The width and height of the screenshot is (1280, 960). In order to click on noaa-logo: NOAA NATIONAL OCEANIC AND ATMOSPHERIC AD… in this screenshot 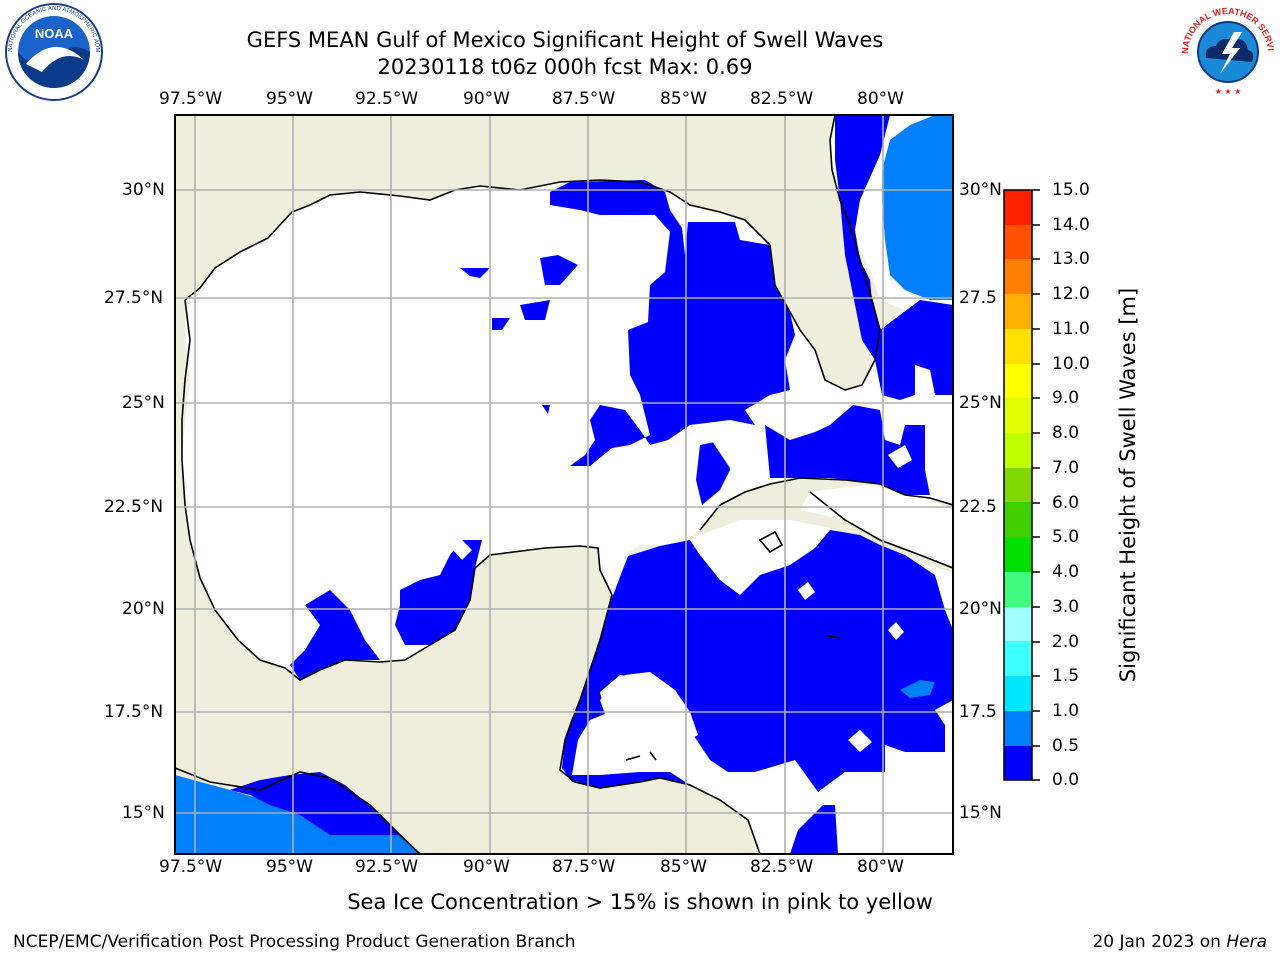, I will do `click(52, 51)`.